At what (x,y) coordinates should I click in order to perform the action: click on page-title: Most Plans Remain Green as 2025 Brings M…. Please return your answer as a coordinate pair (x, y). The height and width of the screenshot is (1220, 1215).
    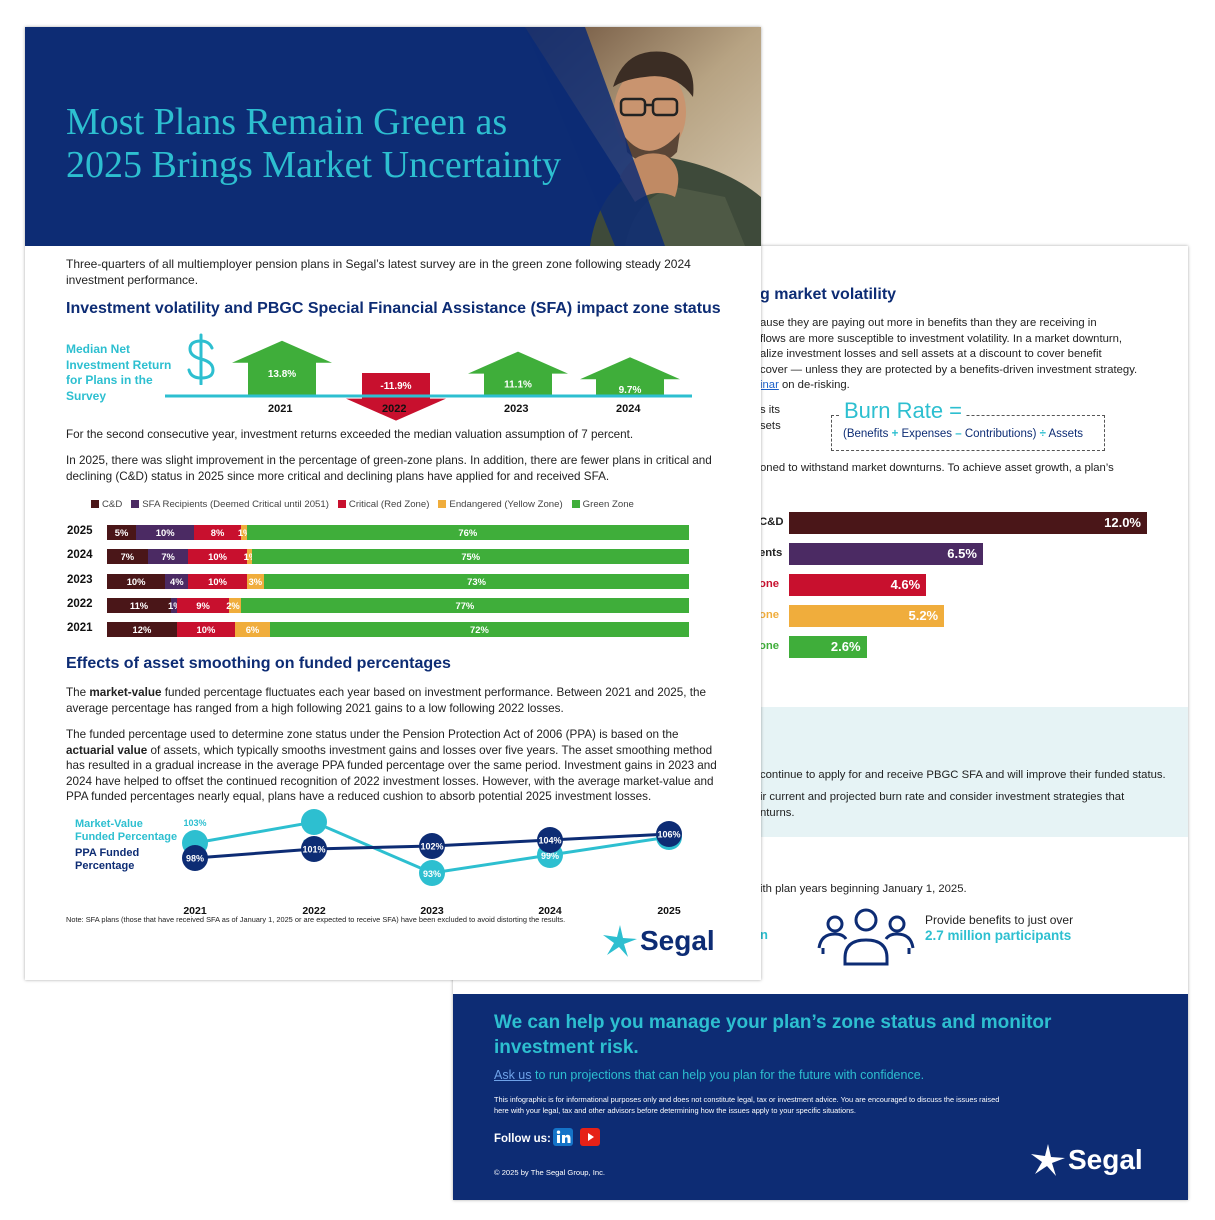
    Looking at the image, I should click on (313, 144).